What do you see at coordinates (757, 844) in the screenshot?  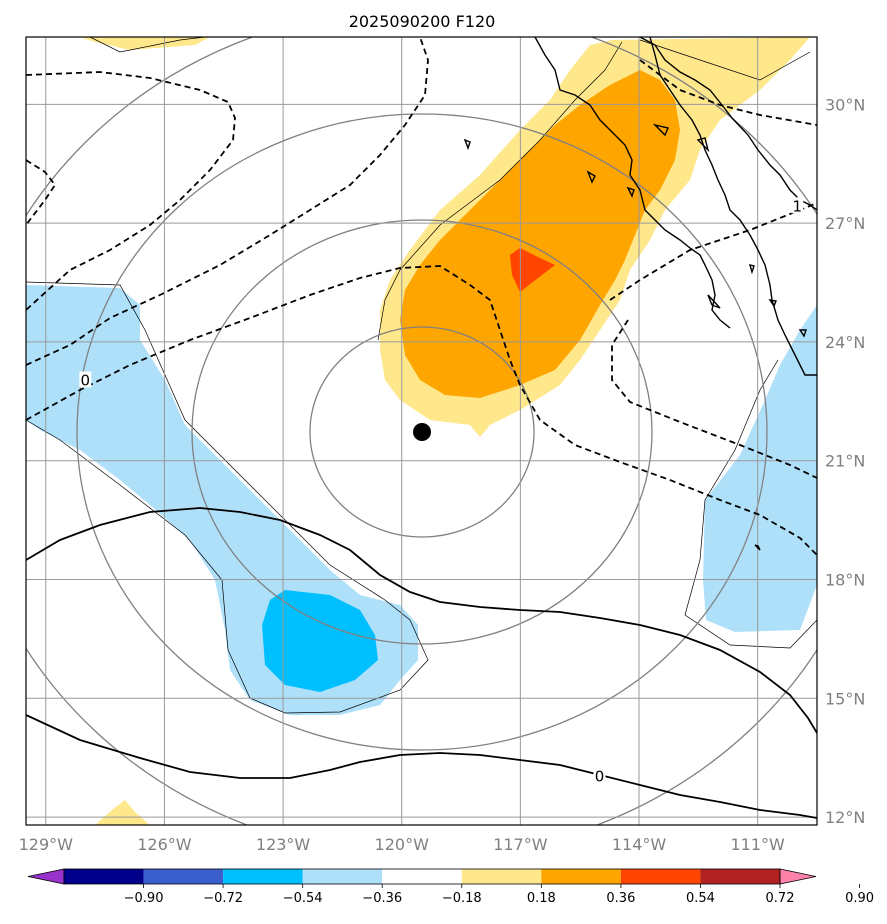 I see `lon-tick-label: 111°W` at bounding box center [757, 844].